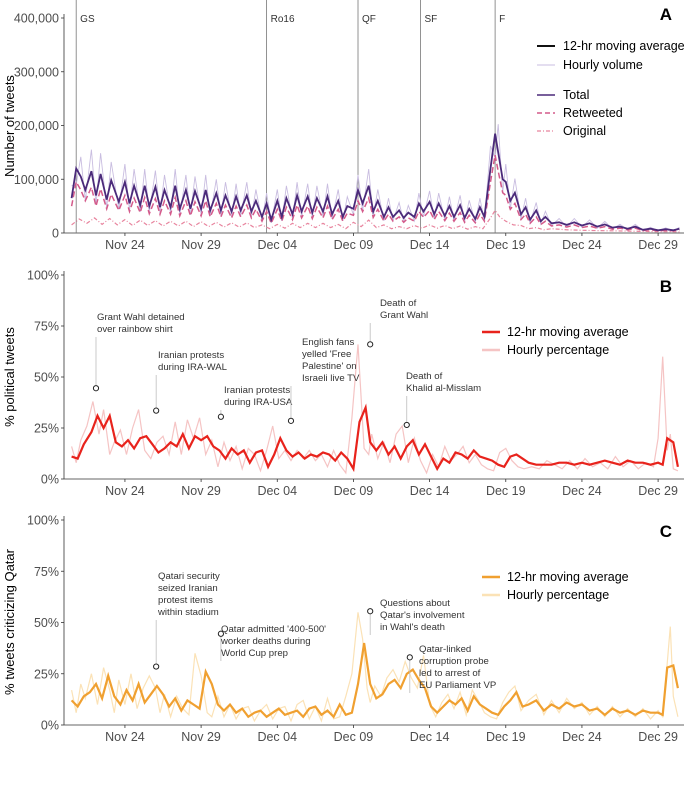 Image resolution: width=685 pixels, height=796 pixels. Describe the element at coordinates (329, 366) in the screenshot. I see `annotation-text: Palestine' on` at that location.